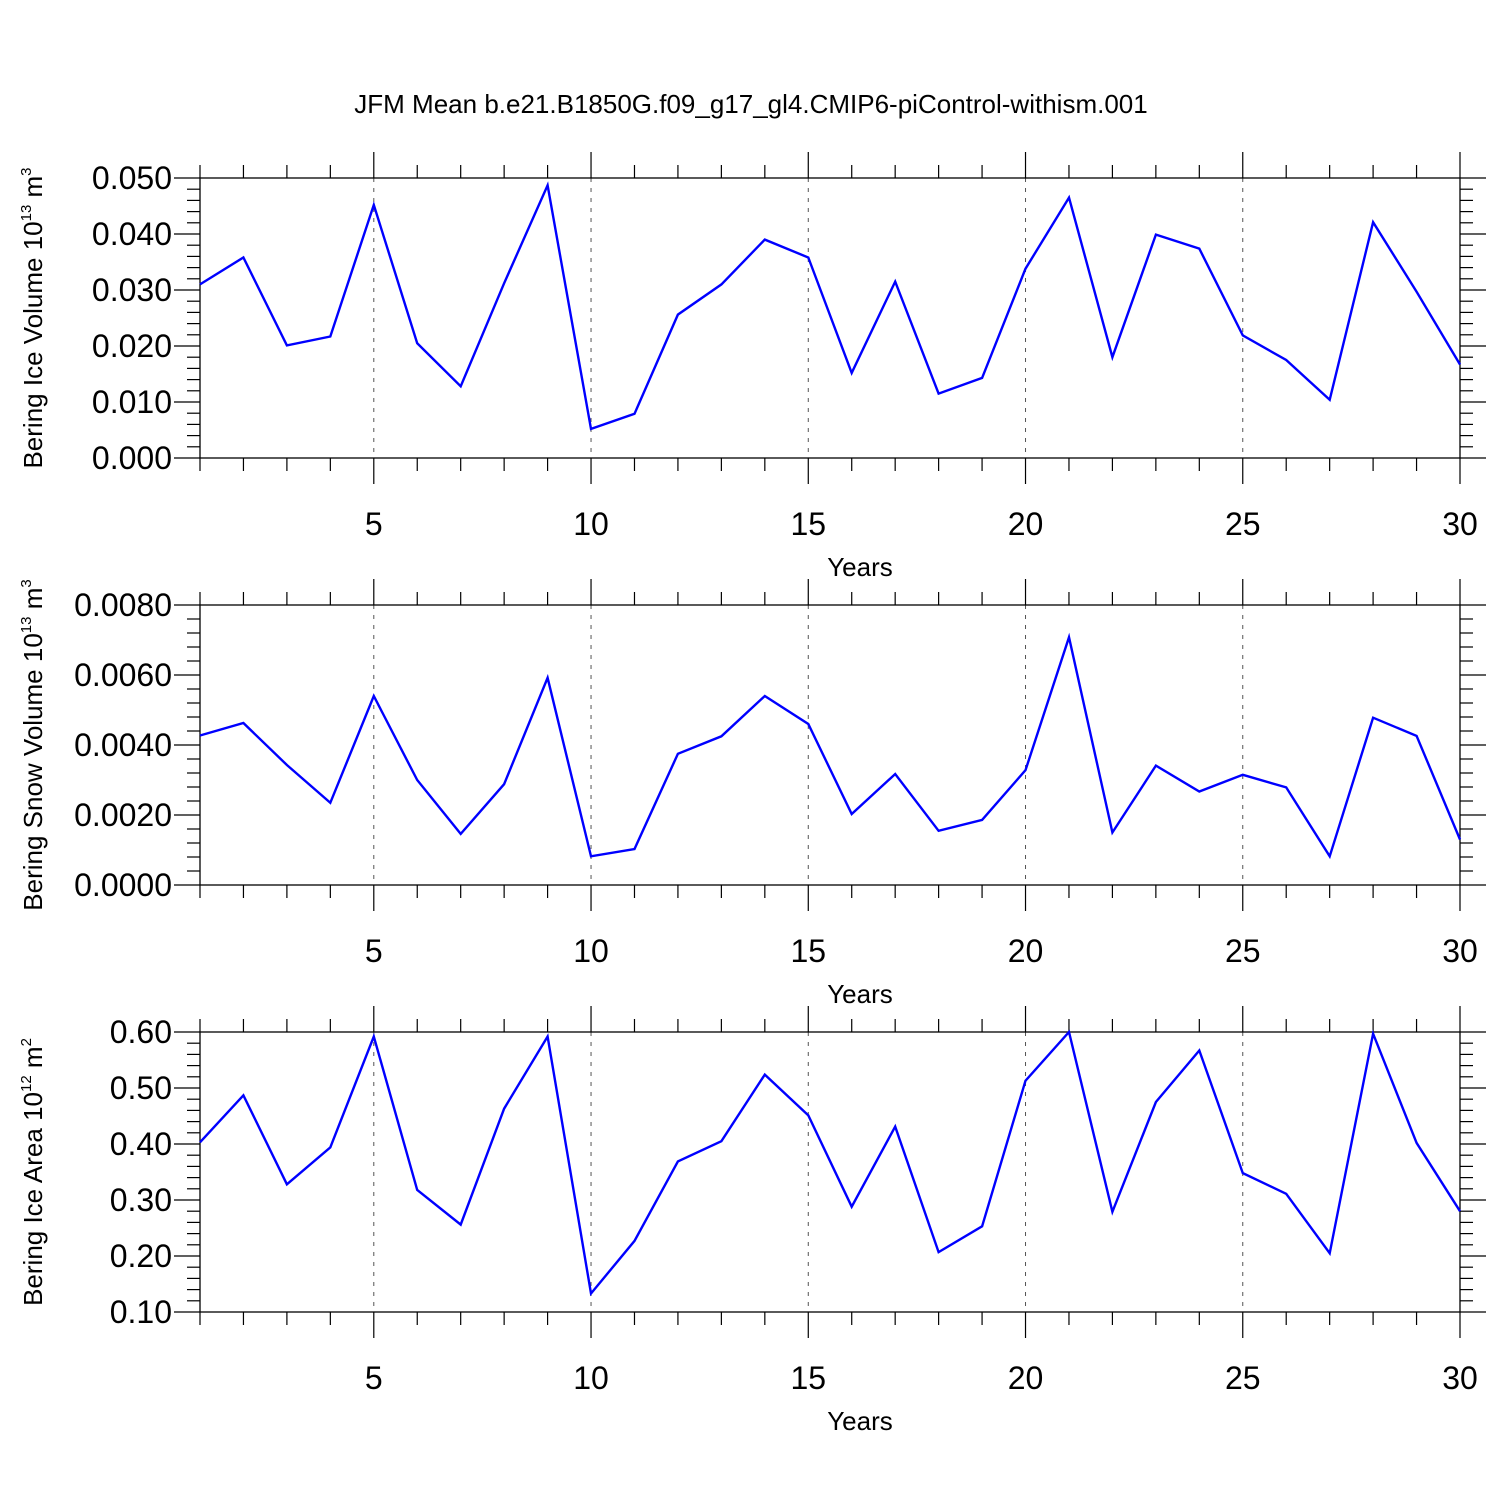 Image resolution: width=1500 pixels, height=1500 pixels. Describe the element at coordinates (132, 234) in the screenshot. I see `y-tick-label: 0.040` at that location.